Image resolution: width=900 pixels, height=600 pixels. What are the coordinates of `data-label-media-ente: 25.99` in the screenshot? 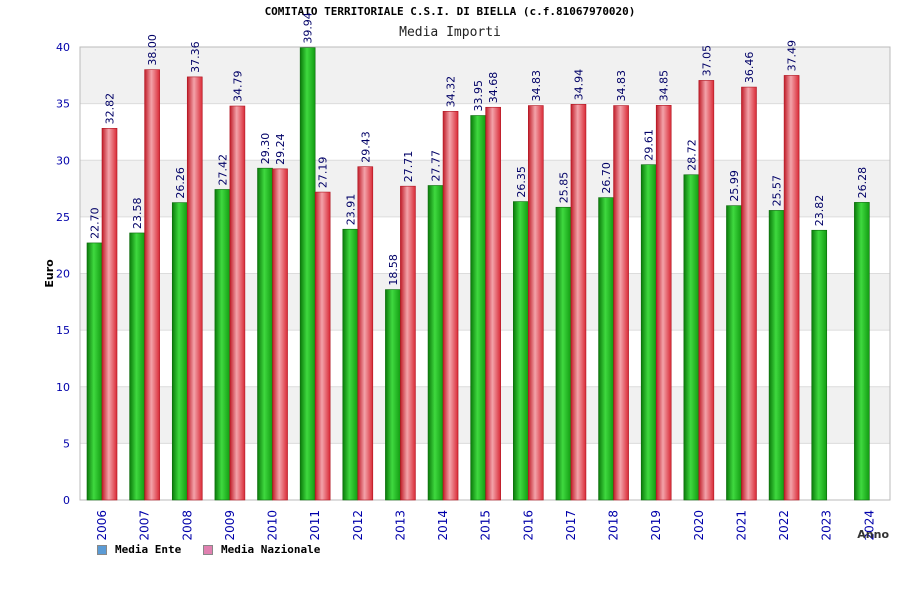 It's located at (734, 186).